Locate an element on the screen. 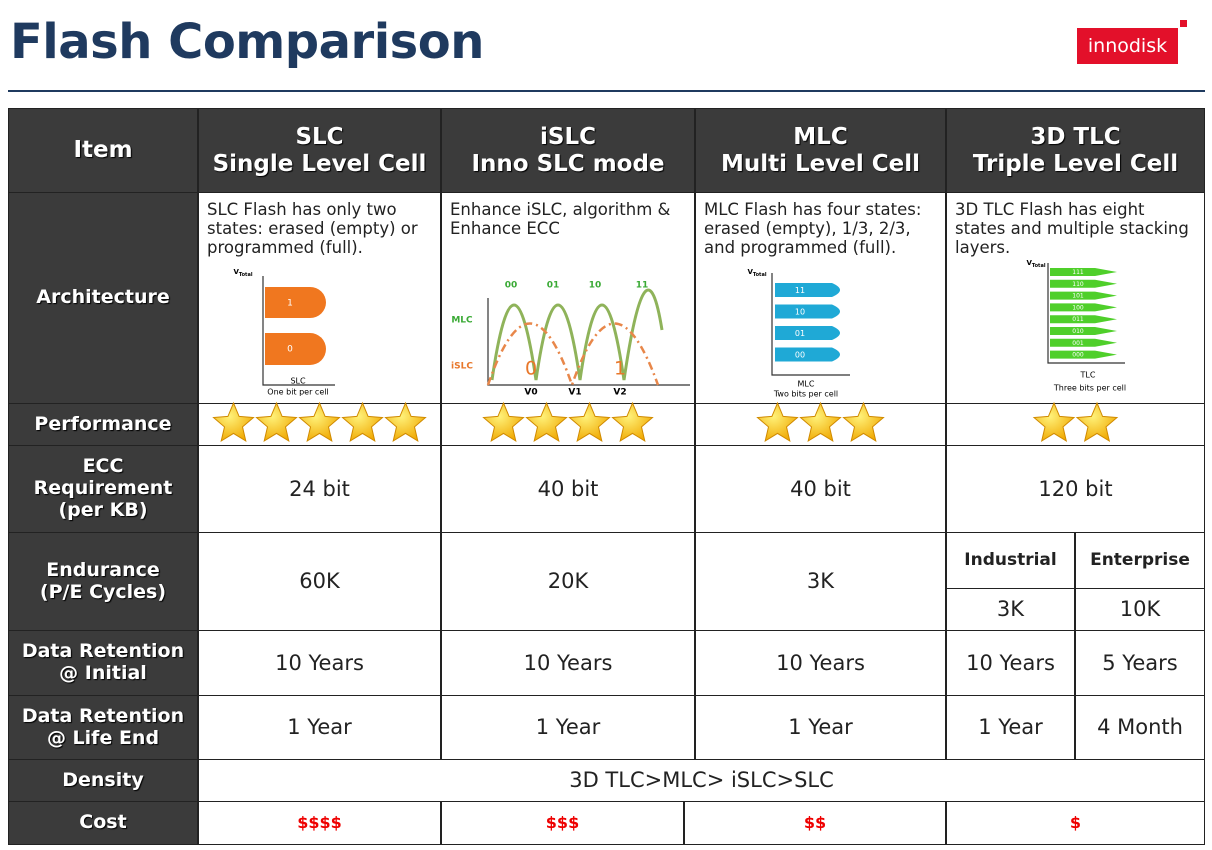 The width and height of the screenshot is (1212, 850). cell-text: Performance is located at coordinates (103, 423).